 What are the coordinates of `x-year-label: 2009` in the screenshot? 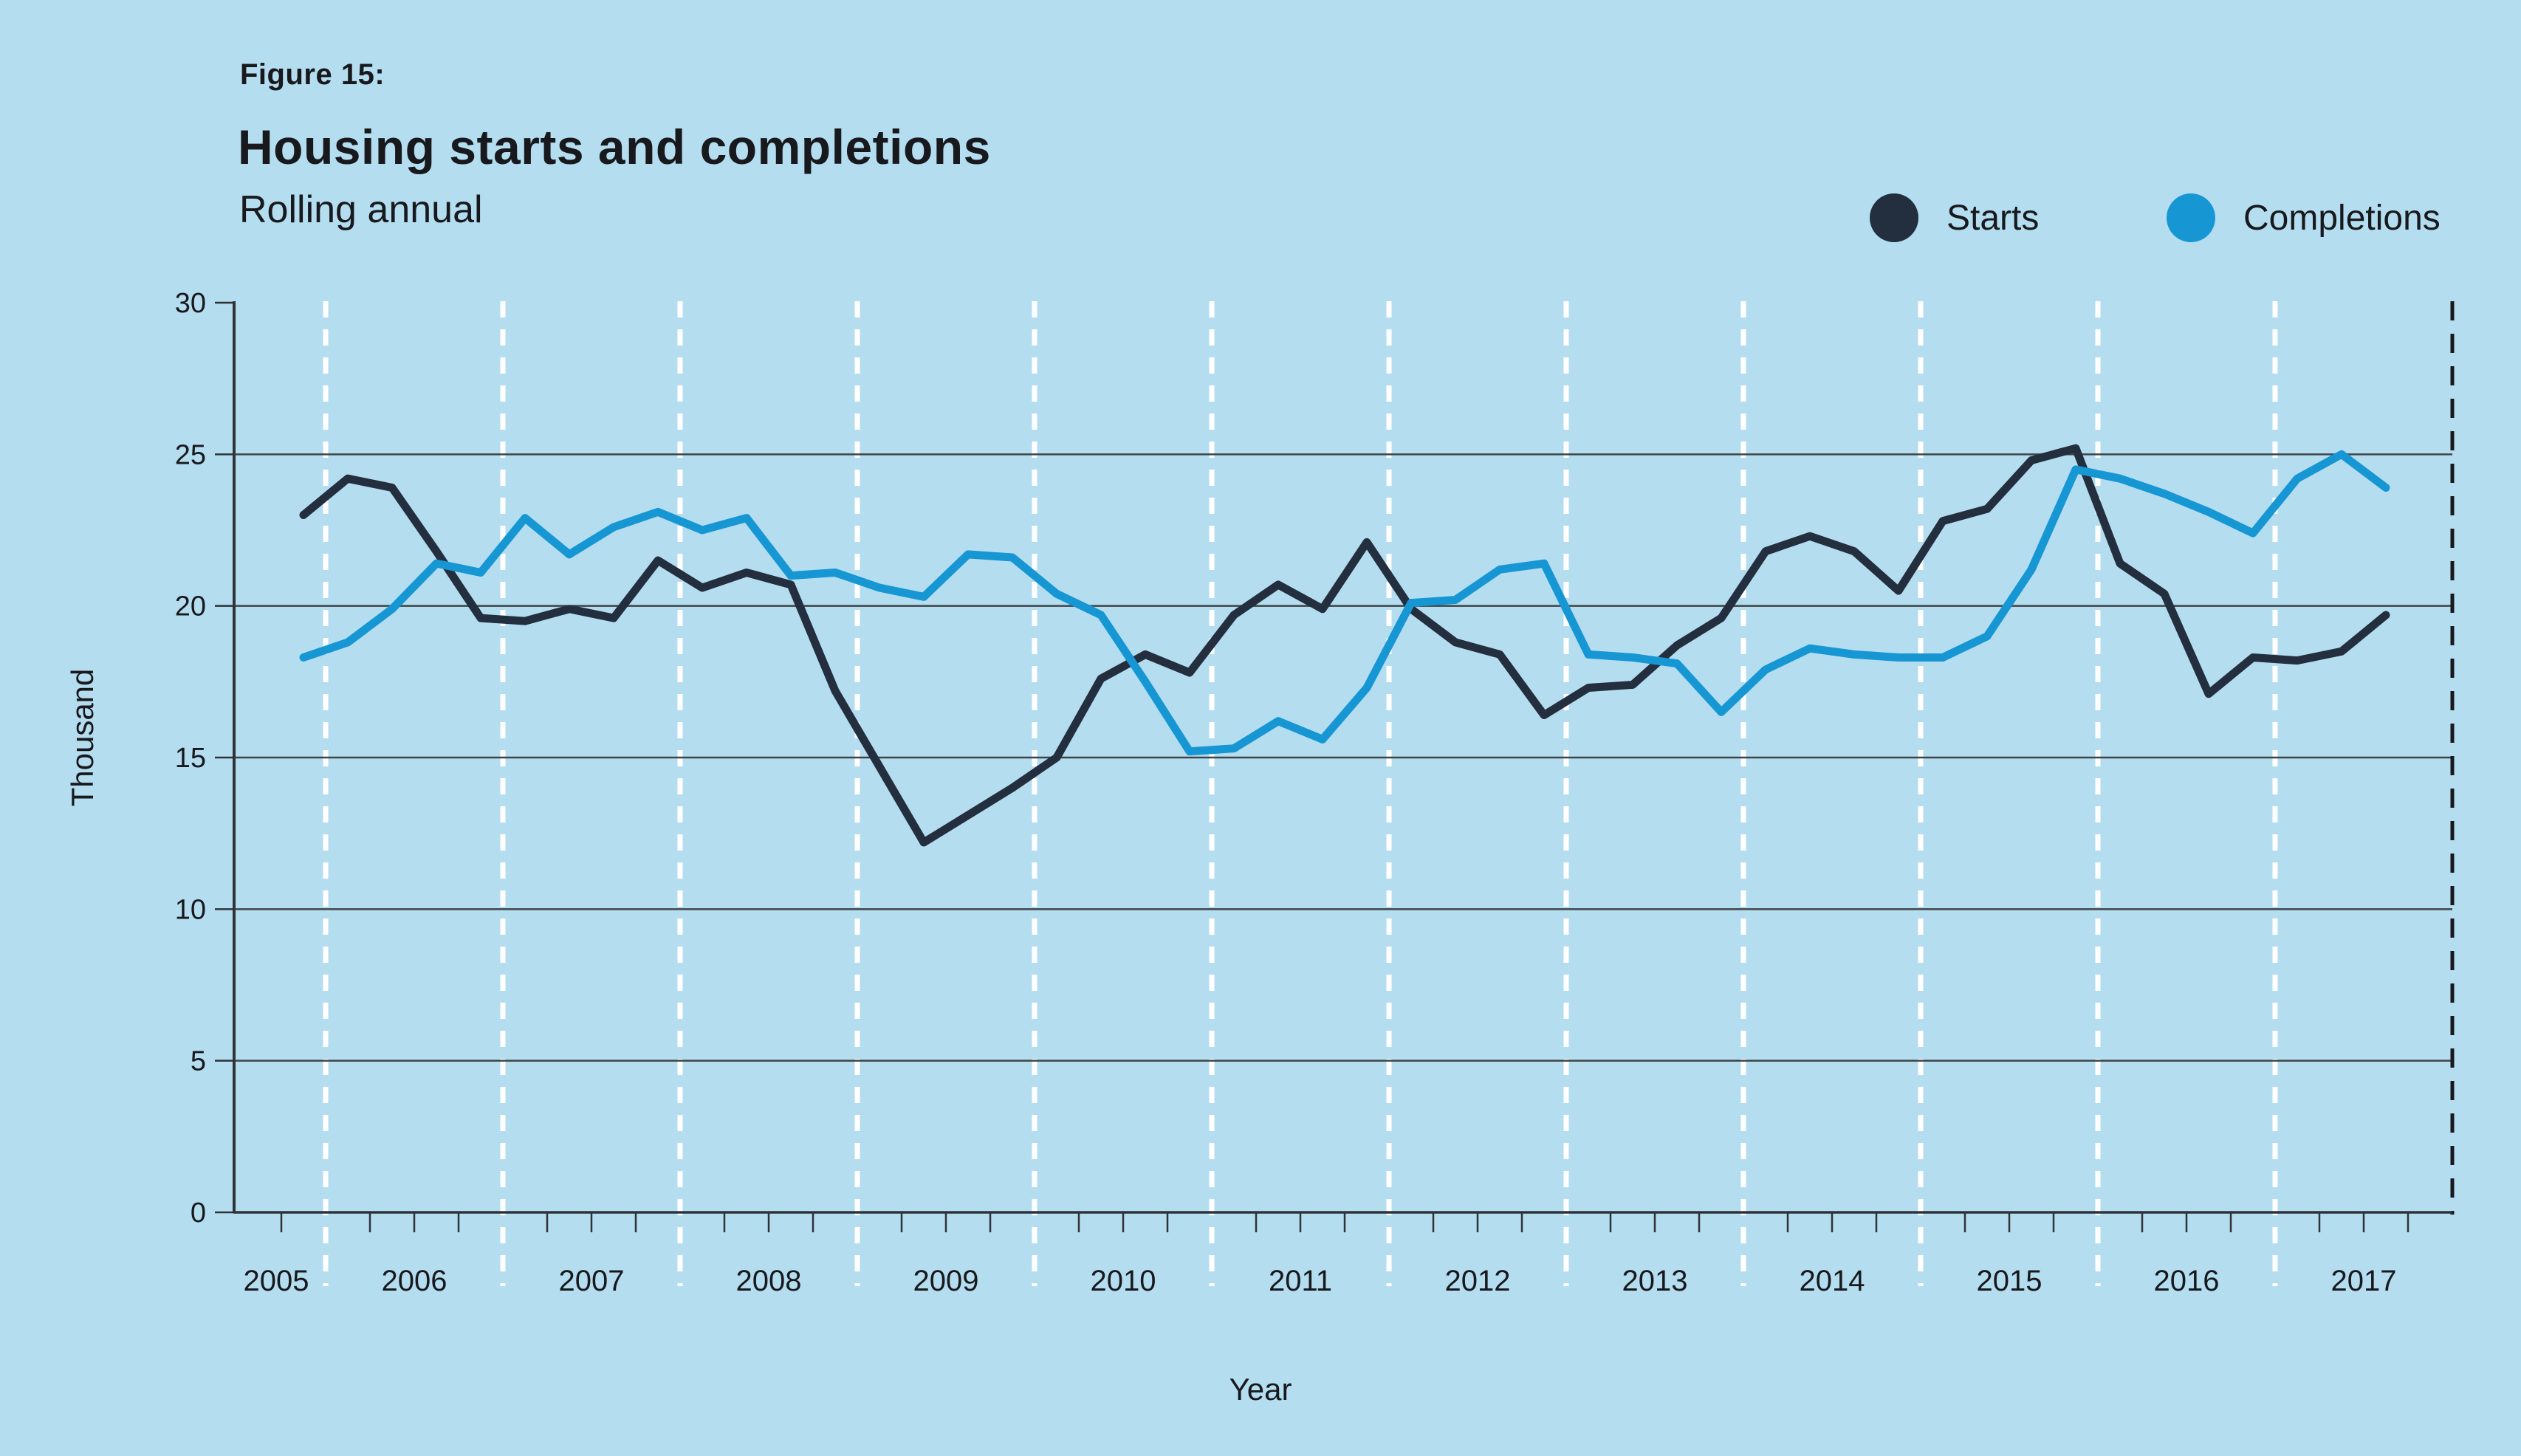 It's located at (946, 1281).